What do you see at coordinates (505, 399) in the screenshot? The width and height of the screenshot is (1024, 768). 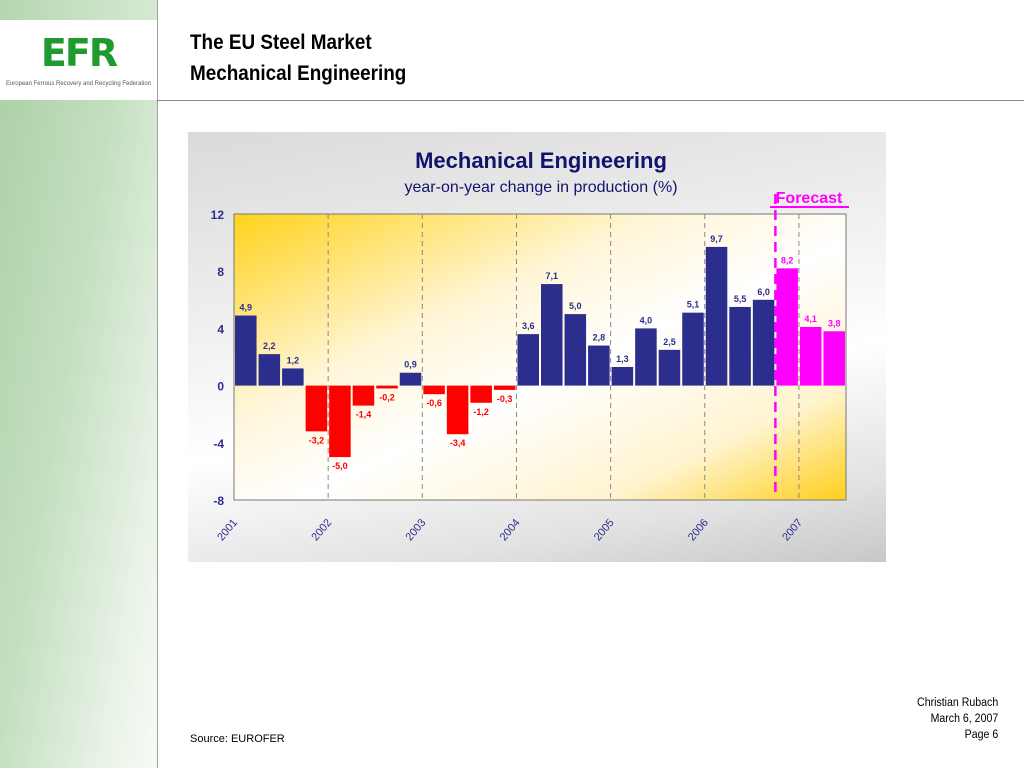 I see `data-label: -0,3` at bounding box center [505, 399].